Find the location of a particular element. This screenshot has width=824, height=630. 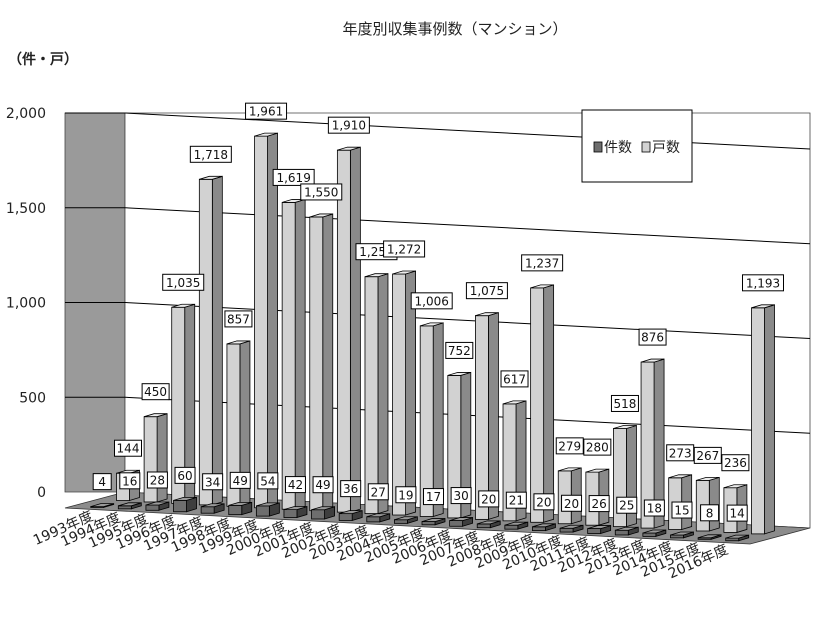

data-label: 1,272 is located at coordinates (404, 249).